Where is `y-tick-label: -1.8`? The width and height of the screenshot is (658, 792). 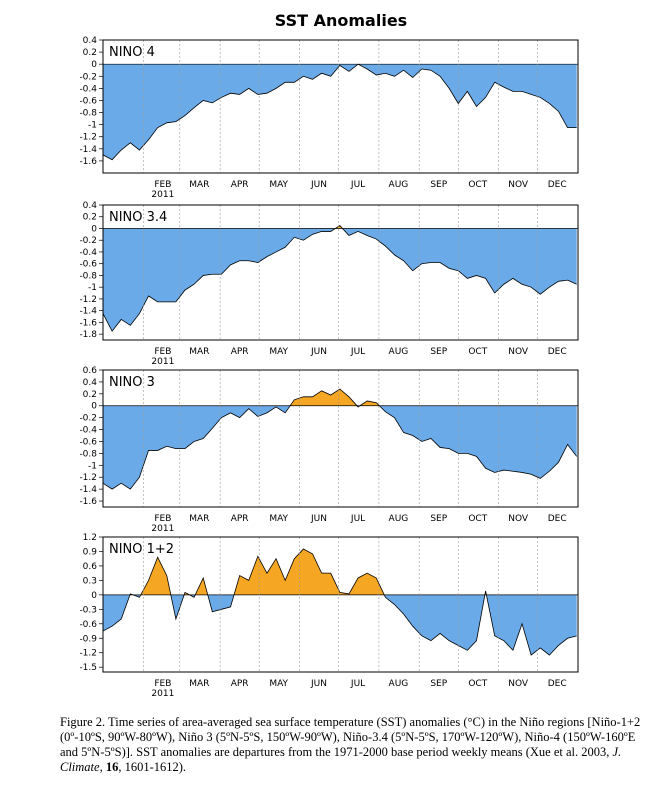
y-tick-label: -1.8 is located at coordinates (88, 335).